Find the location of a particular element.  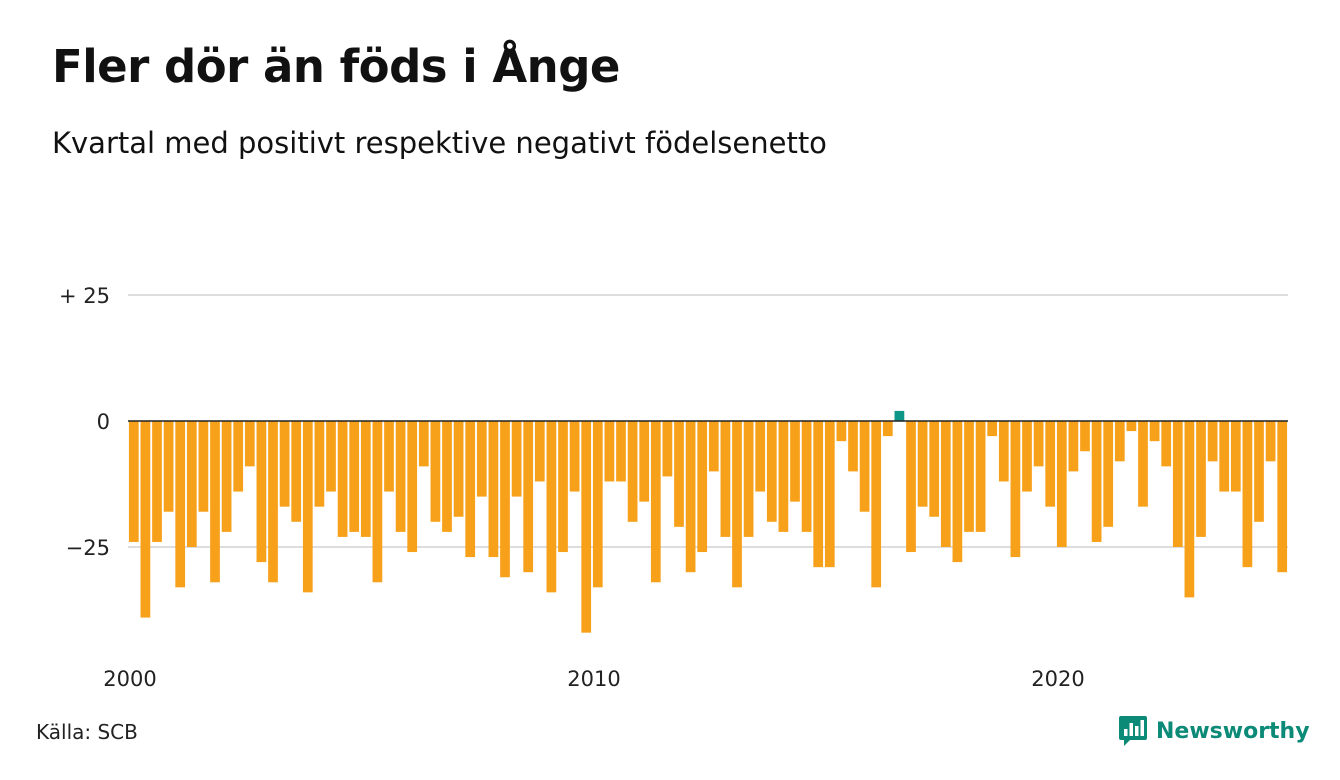

newsworthy-brand: Newsworthy is located at coordinates (1214, 731).